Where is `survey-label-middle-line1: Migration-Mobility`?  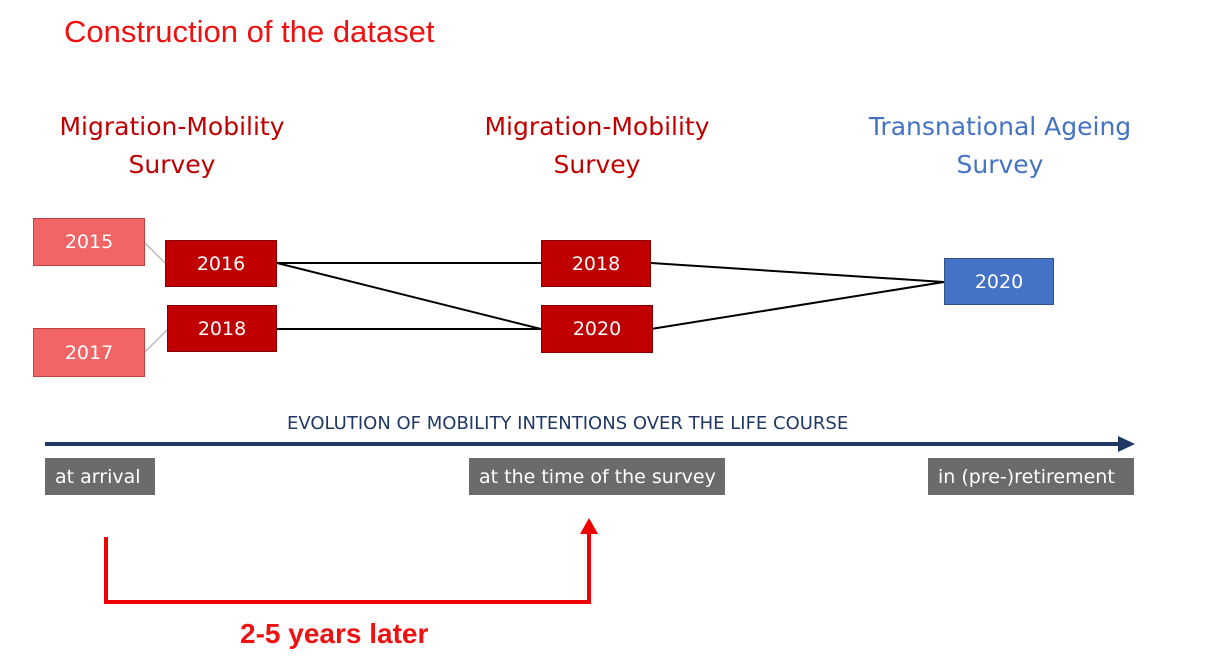 survey-label-middle-line1: Migration-Mobility is located at coordinates (597, 126).